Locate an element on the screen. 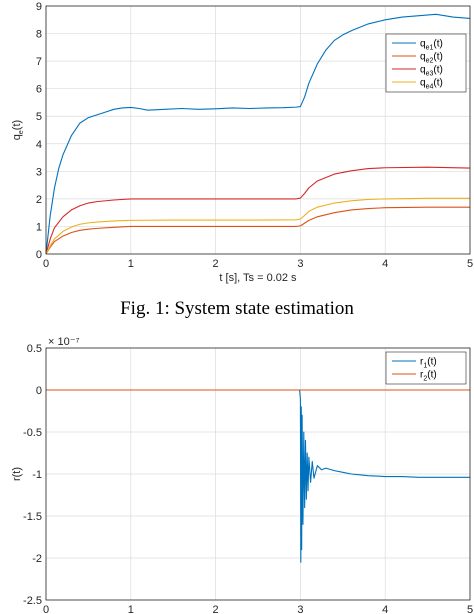 The image size is (474, 614). y-tick-label: 9 is located at coordinates (39, 7).